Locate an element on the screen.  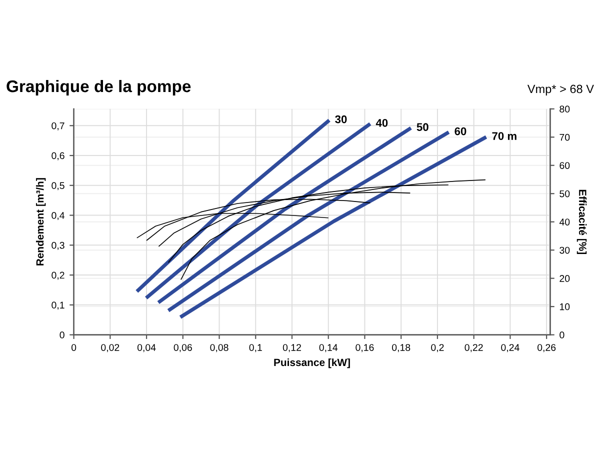
y2-axis-title: Efficacité [%] is located at coordinates (581, 222).